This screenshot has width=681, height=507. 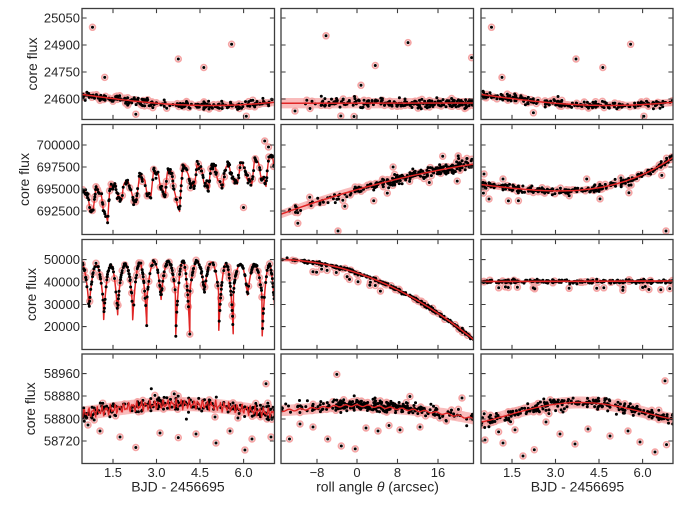 What do you see at coordinates (58, 167) in the screenshot?
I see `svg-text: 697500` at bounding box center [58, 167].